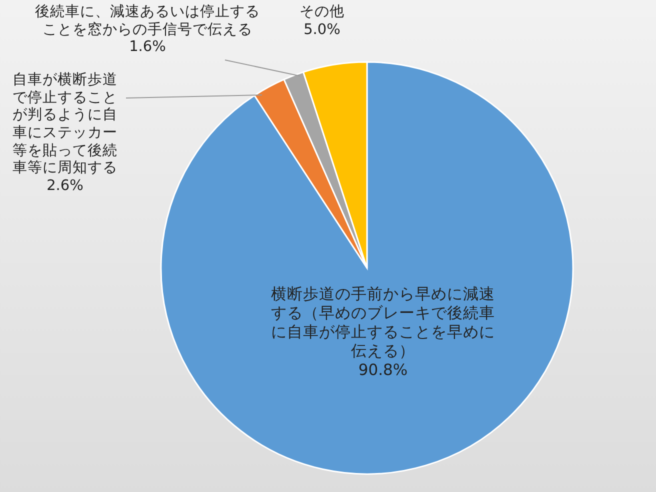 The image size is (656, 492). Describe the element at coordinates (147, 48) in the screenshot. I see `data-label: 1.6%` at that location.